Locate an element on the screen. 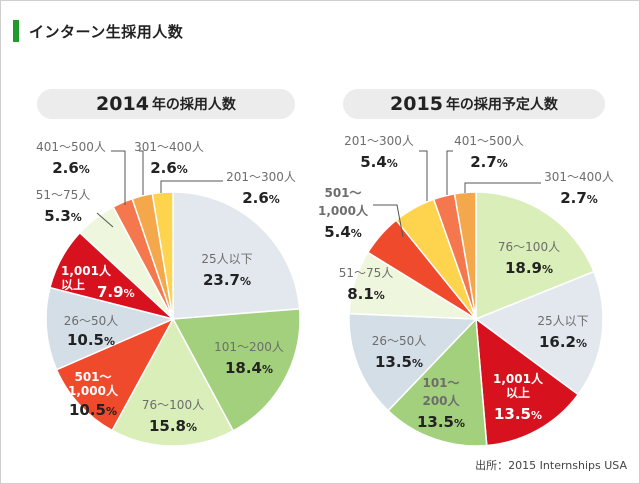 Image resolution: width=640 pixels, height=484 pixels. pie-2014-label-6-leader is located at coordinates (105, 220).